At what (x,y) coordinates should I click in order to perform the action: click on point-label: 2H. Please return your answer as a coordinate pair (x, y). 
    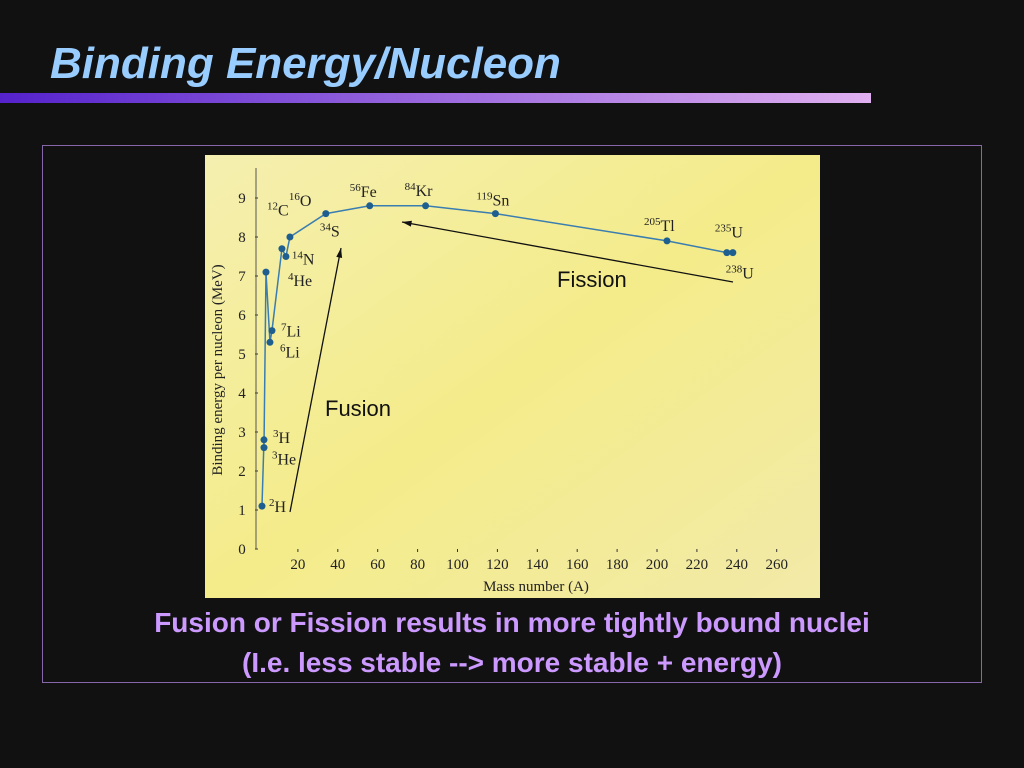
    Looking at the image, I should click on (278, 506).